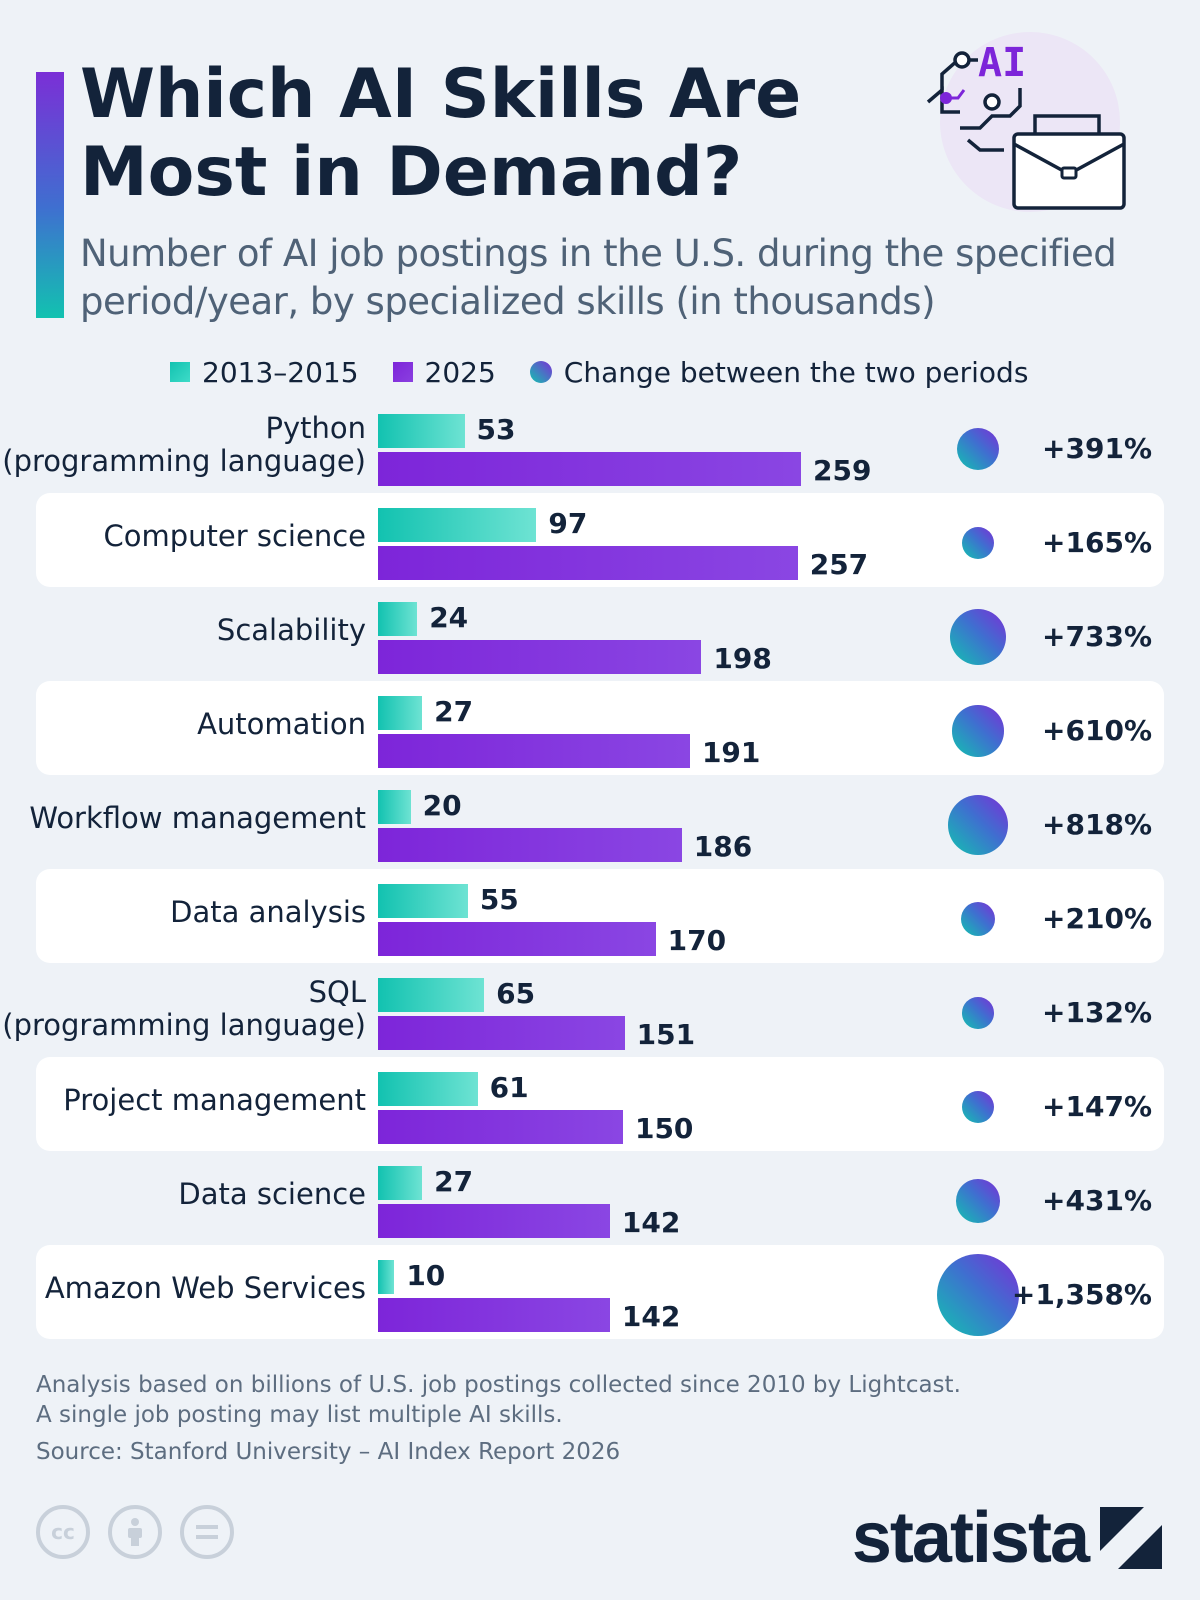 The height and width of the screenshot is (1600, 1200). What do you see at coordinates (970, 1538) in the screenshot?
I see `brand-name: statista` at bounding box center [970, 1538].